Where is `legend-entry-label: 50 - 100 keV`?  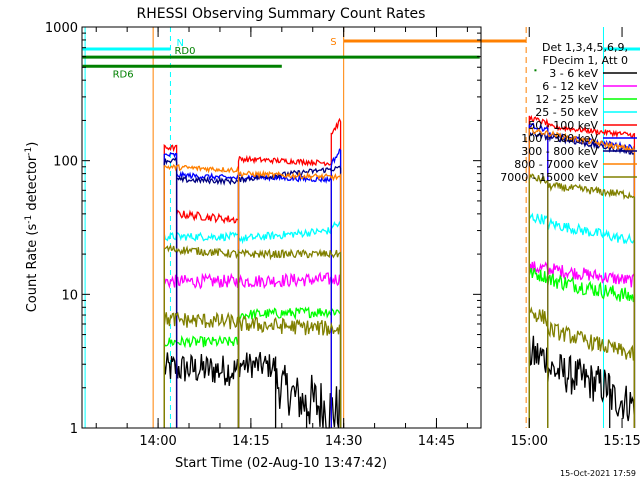
legend-entry-label: 50 - 100 keV is located at coordinates (563, 125).